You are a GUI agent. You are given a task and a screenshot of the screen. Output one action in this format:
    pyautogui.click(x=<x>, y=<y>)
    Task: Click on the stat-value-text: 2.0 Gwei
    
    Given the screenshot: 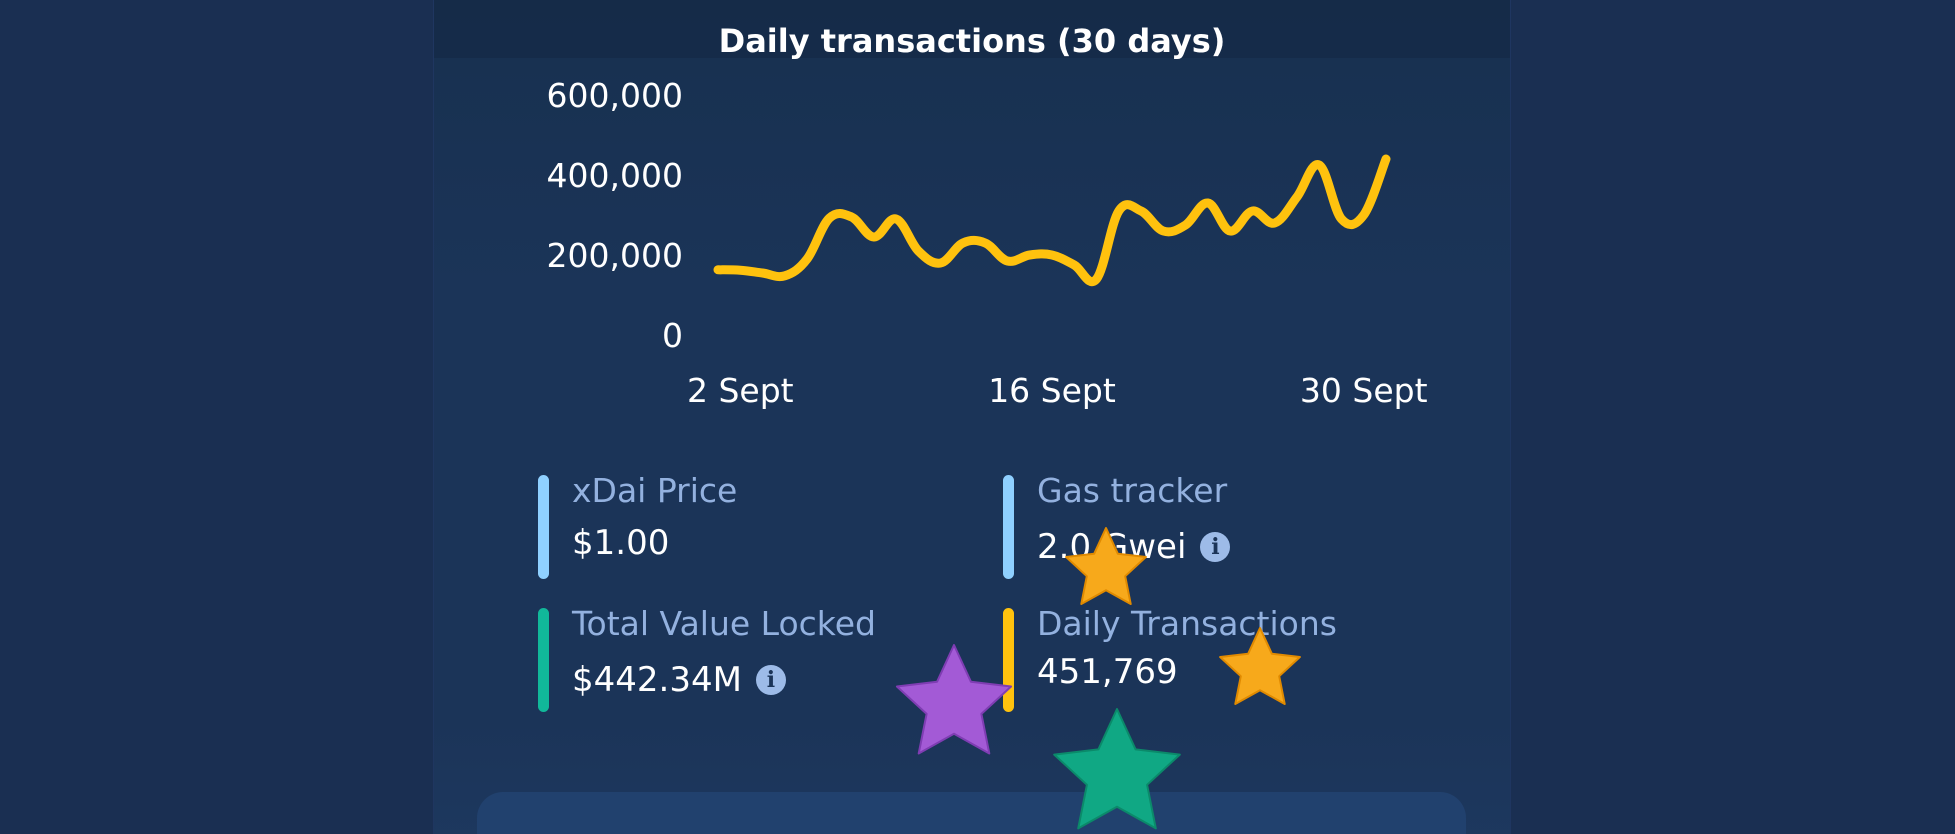 What is the action you would take?
    pyautogui.click(x=1112, y=547)
    